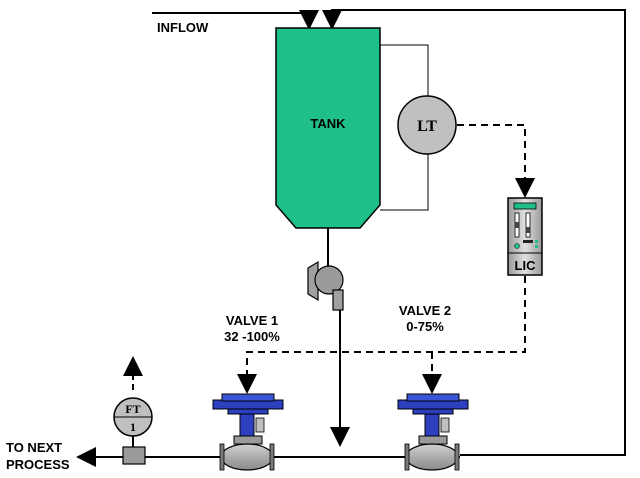  Describe the element at coordinates (235, 20) in the screenshot. I see `inflow-line` at that location.